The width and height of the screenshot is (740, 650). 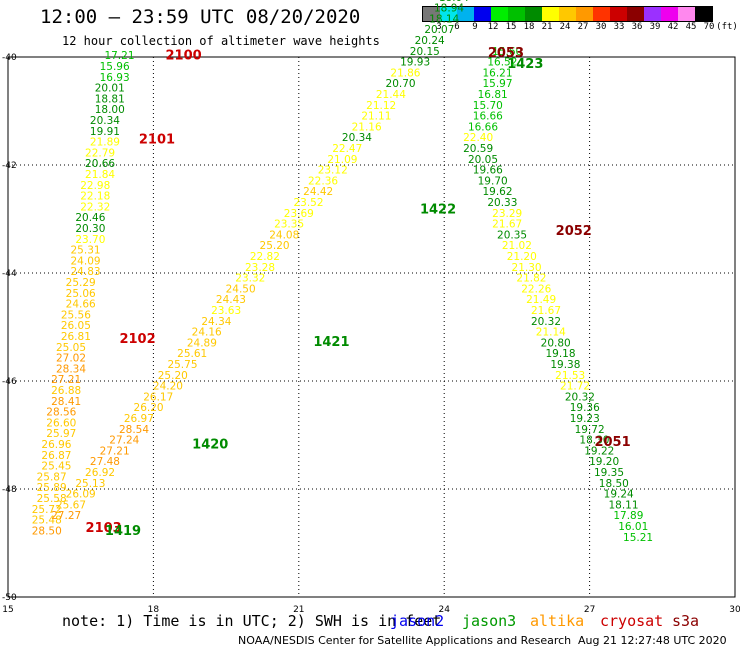 What do you see at coordinates (250, 279) in the screenshot?
I see `swh-value-jason3: 23.32` at bounding box center [250, 279].